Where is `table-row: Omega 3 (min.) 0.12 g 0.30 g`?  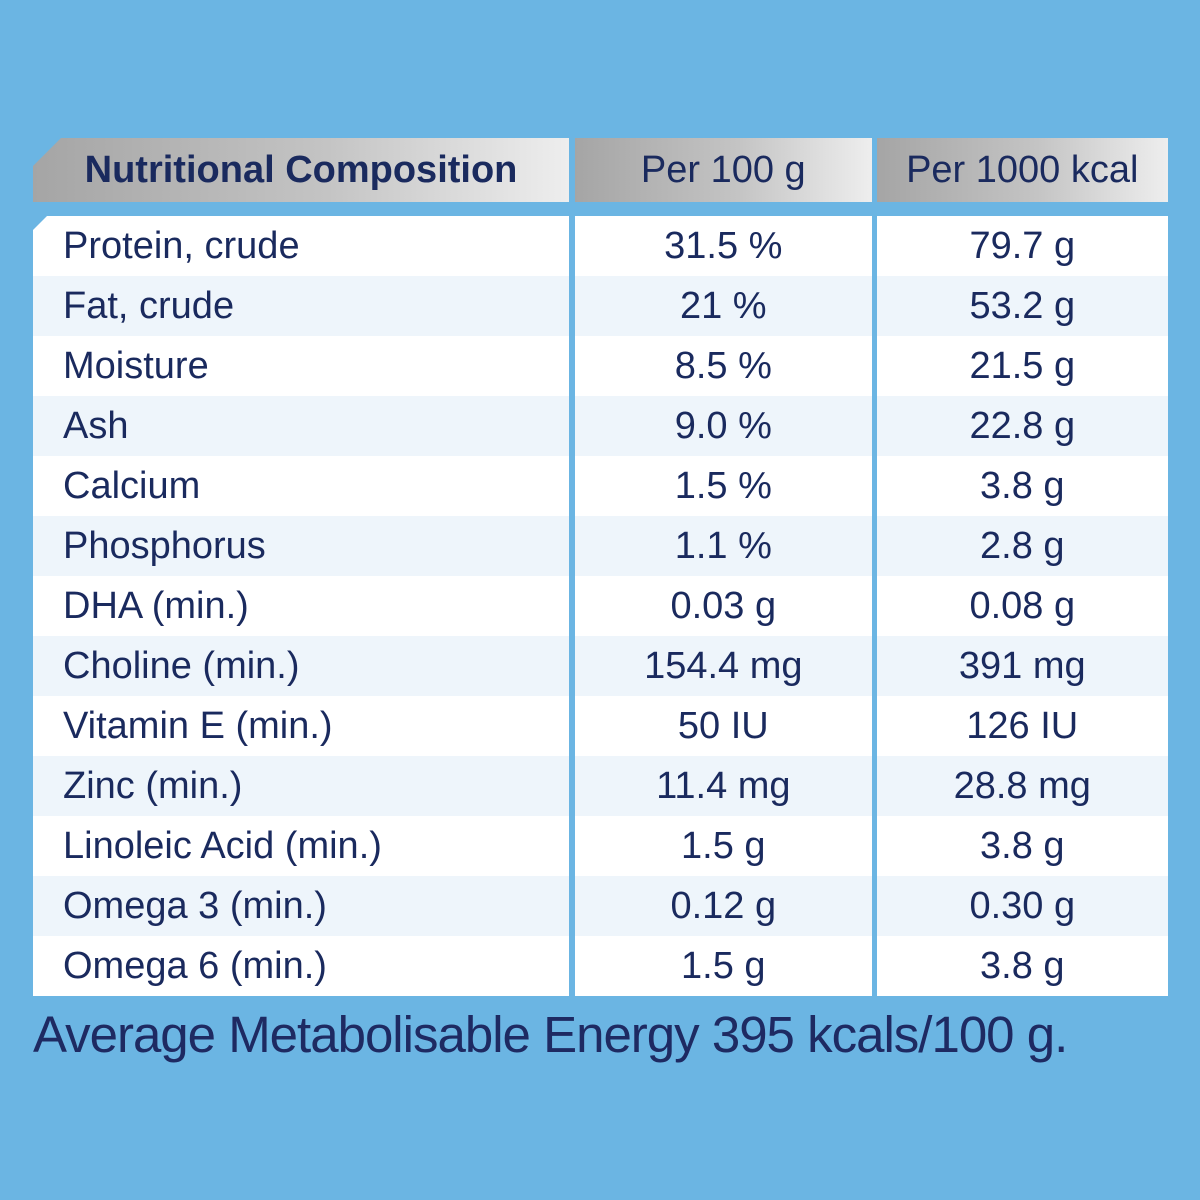
table-row: Omega 3 (min.) 0.12 g 0.30 g is located at coordinates (600, 906).